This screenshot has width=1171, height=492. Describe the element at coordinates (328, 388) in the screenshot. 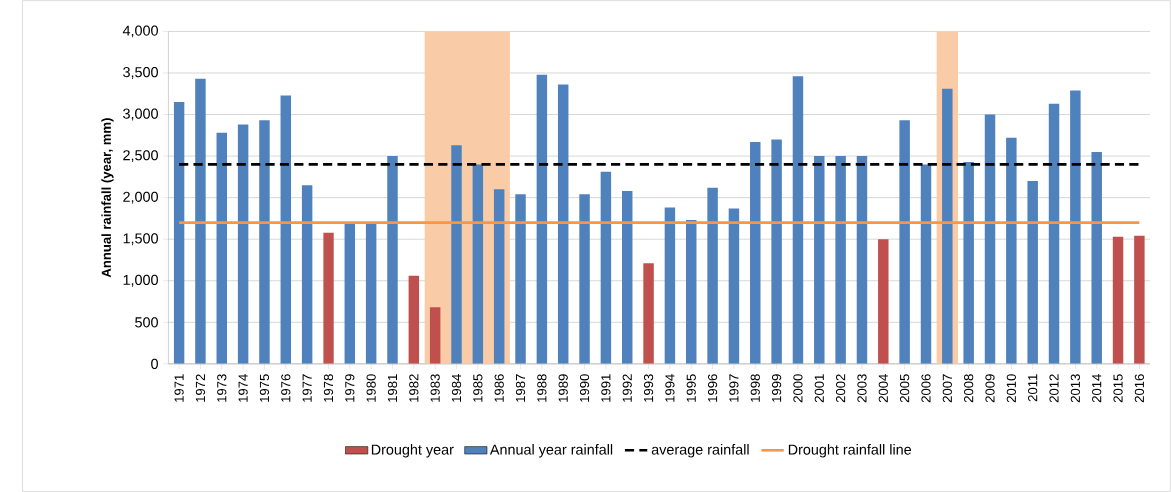

I see `x-tick-label: 1978` at that location.